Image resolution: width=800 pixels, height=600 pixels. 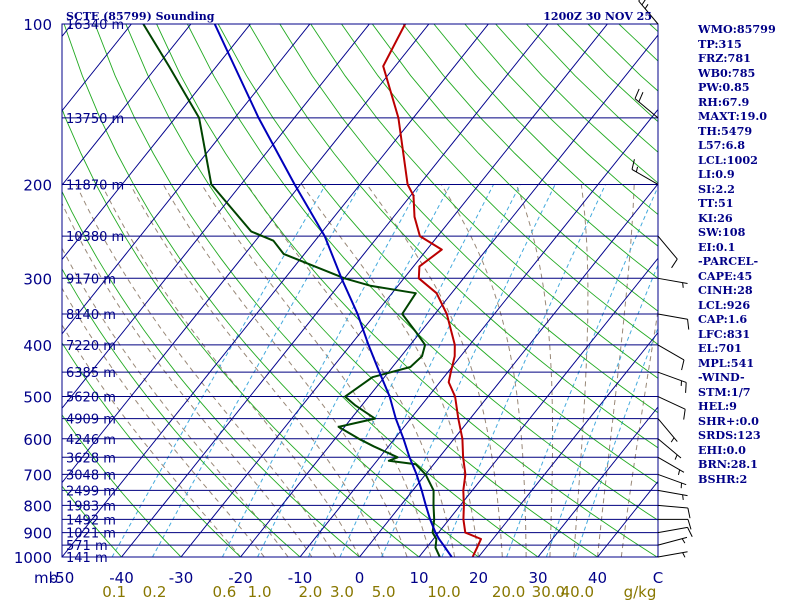 I want to click on sounding-stat: BRN:28.1, so click(x=728, y=464).